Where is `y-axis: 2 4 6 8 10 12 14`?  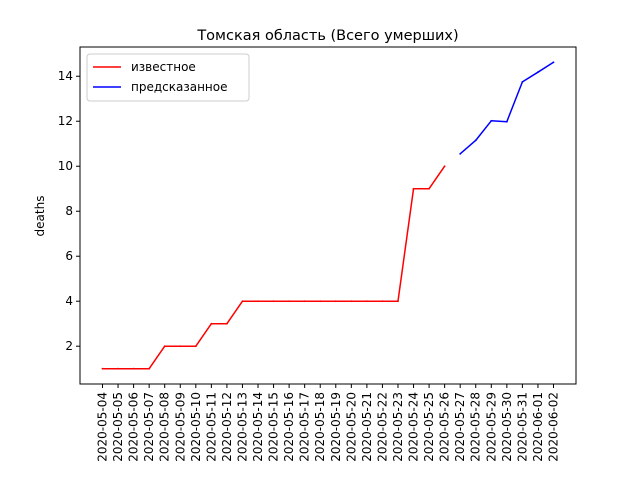 y-axis: 2 4 6 8 10 12 14 is located at coordinates (69, 211).